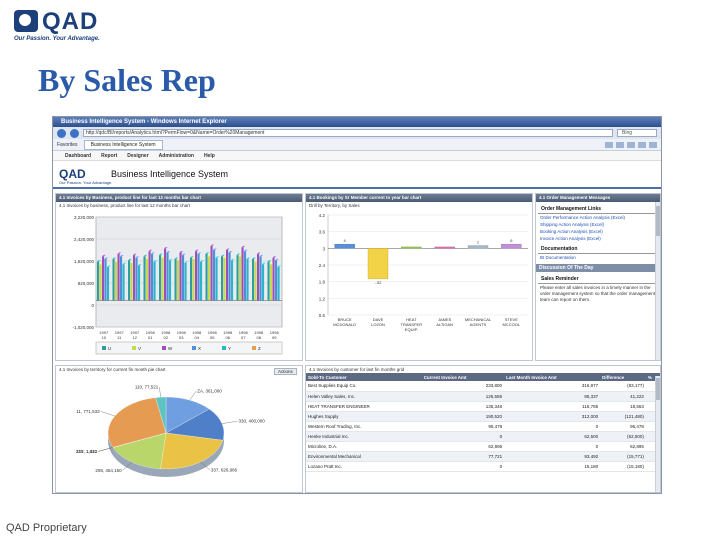 Image resolution: width=720 pixels, height=540 pixels. What do you see at coordinates (572, 224) in the screenshot?
I see `om-link-shipping: Shipping Action Analysis (Excel)` at bounding box center [572, 224].